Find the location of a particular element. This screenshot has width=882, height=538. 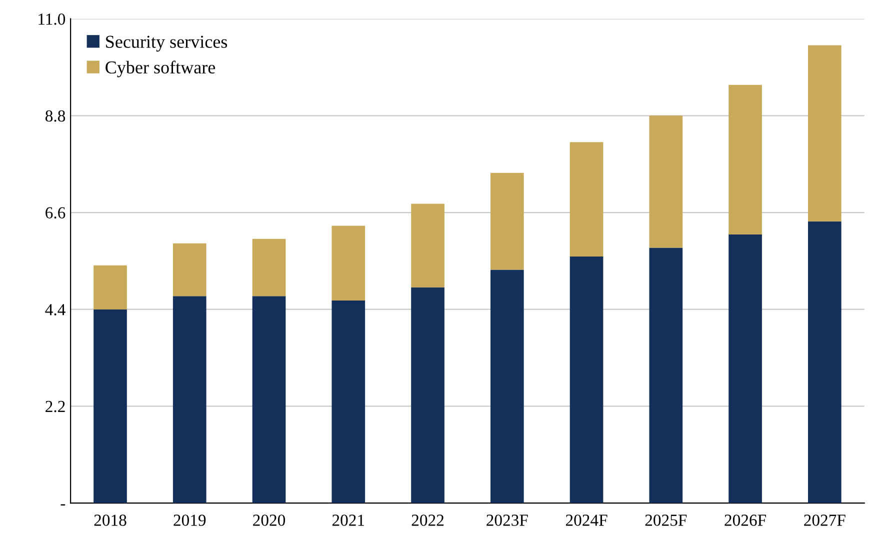

legend-label: Cyber software is located at coordinates (161, 69).